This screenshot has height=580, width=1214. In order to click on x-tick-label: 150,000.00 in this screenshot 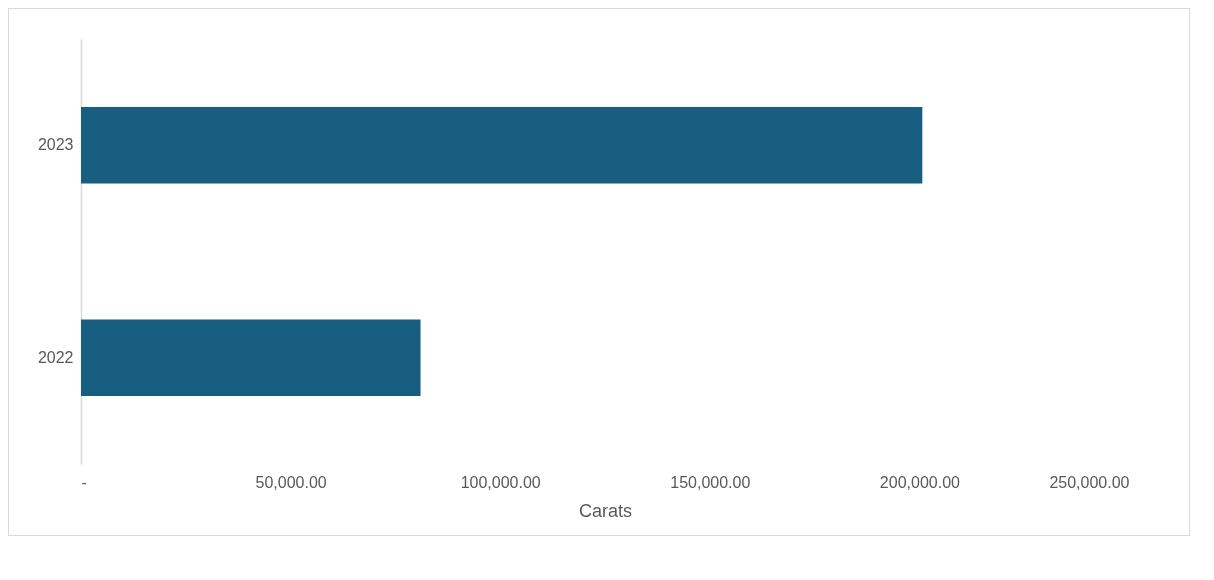, I will do `click(710, 482)`.